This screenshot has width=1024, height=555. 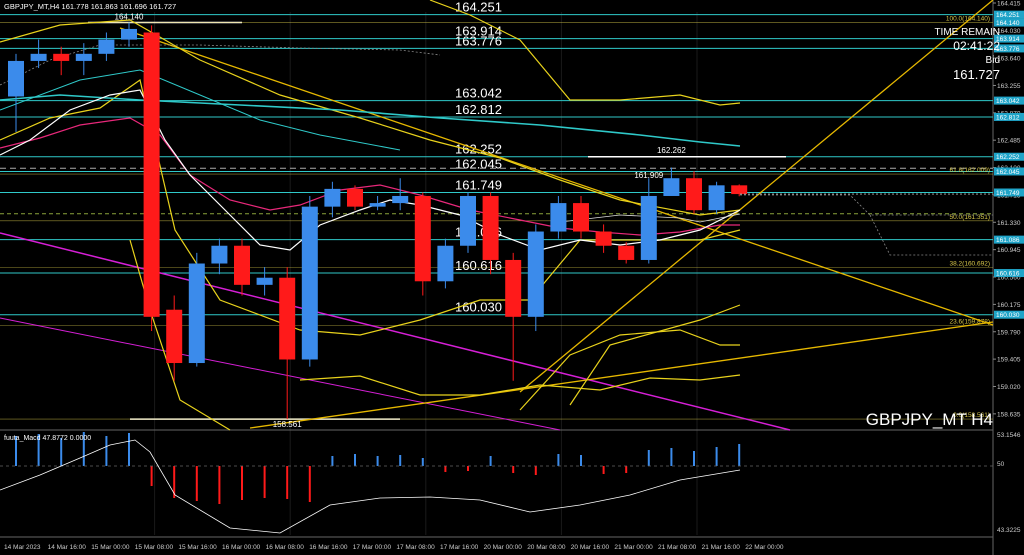 I want to click on price-highlight: 161.749, so click(x=1009, y=192).